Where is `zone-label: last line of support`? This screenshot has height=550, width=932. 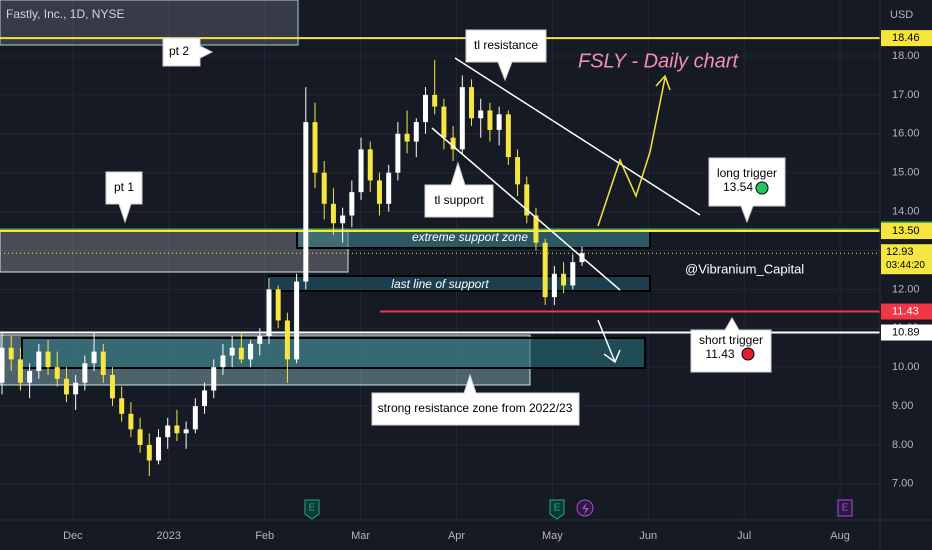 zone-label: last line of support is located at coordinates (440, 284).